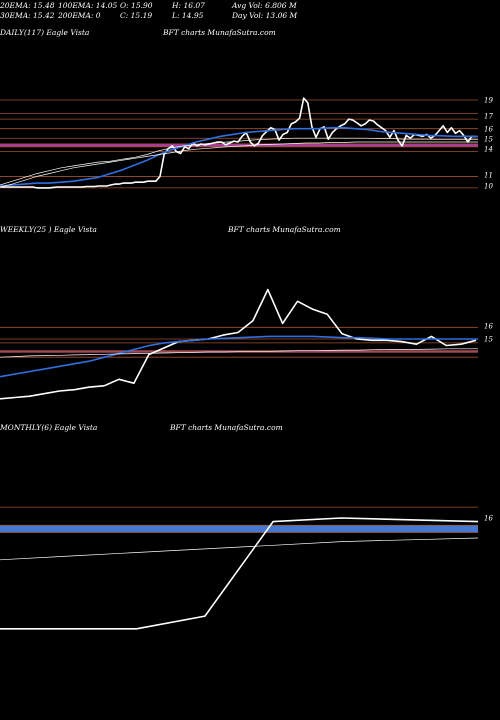 This screenshot has width=500, height=720. Describe the element at coordinates (88, 5) in the screenshot. I see `stat-100ema: 100EMA: 14.05` at that location.